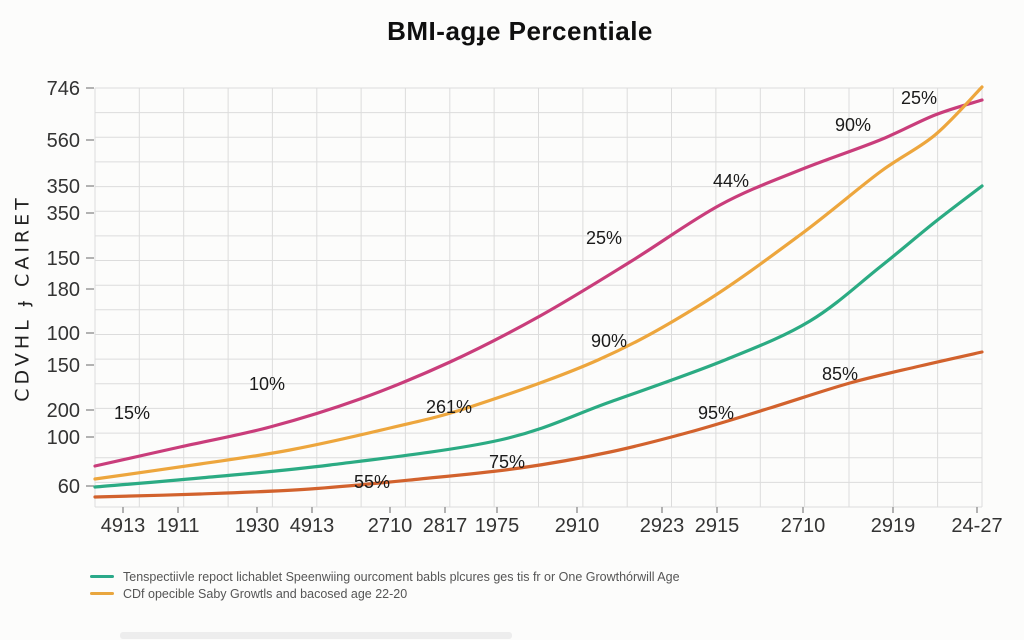  What do you see at coordinates (976, 526) in the screenshot?
I see `x-tick-label: 24-27` at bounding box center [976, 526].